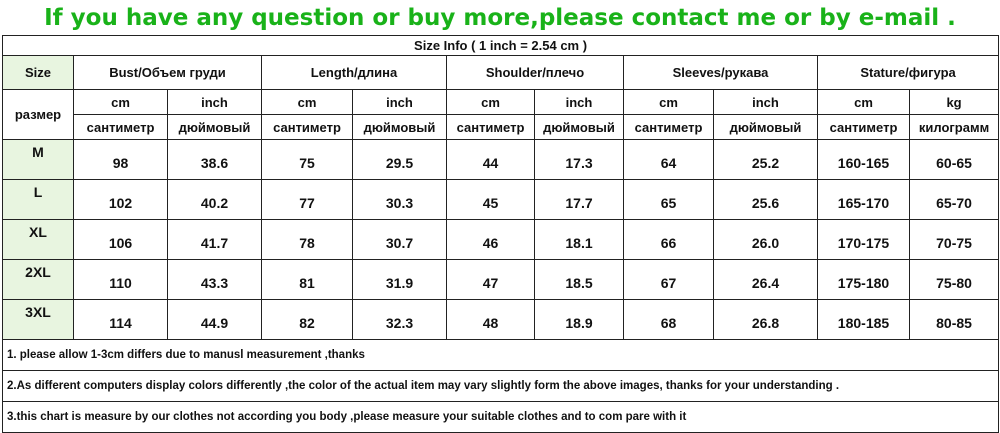 This screenshot has width=1000, height=433. What do you see at coordinates (579, 319) in the screenshot?
I see `table-cell: 18.9` at bounding box center [579, 319].